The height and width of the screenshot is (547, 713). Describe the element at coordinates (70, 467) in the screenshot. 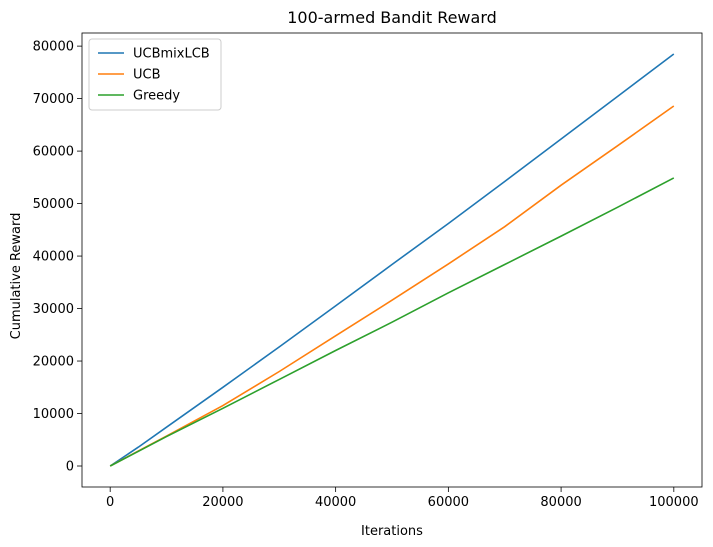

I see `y-tick-label: 0` at that location.